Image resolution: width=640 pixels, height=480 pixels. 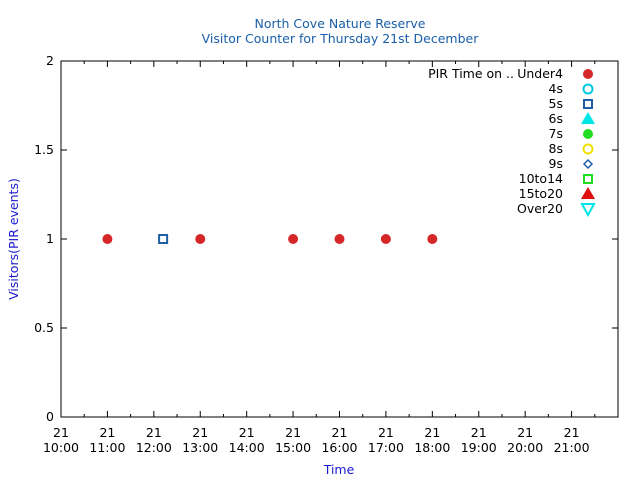 I want to click on x-tick-time-label: 11:00, so click(x=107, y=447).